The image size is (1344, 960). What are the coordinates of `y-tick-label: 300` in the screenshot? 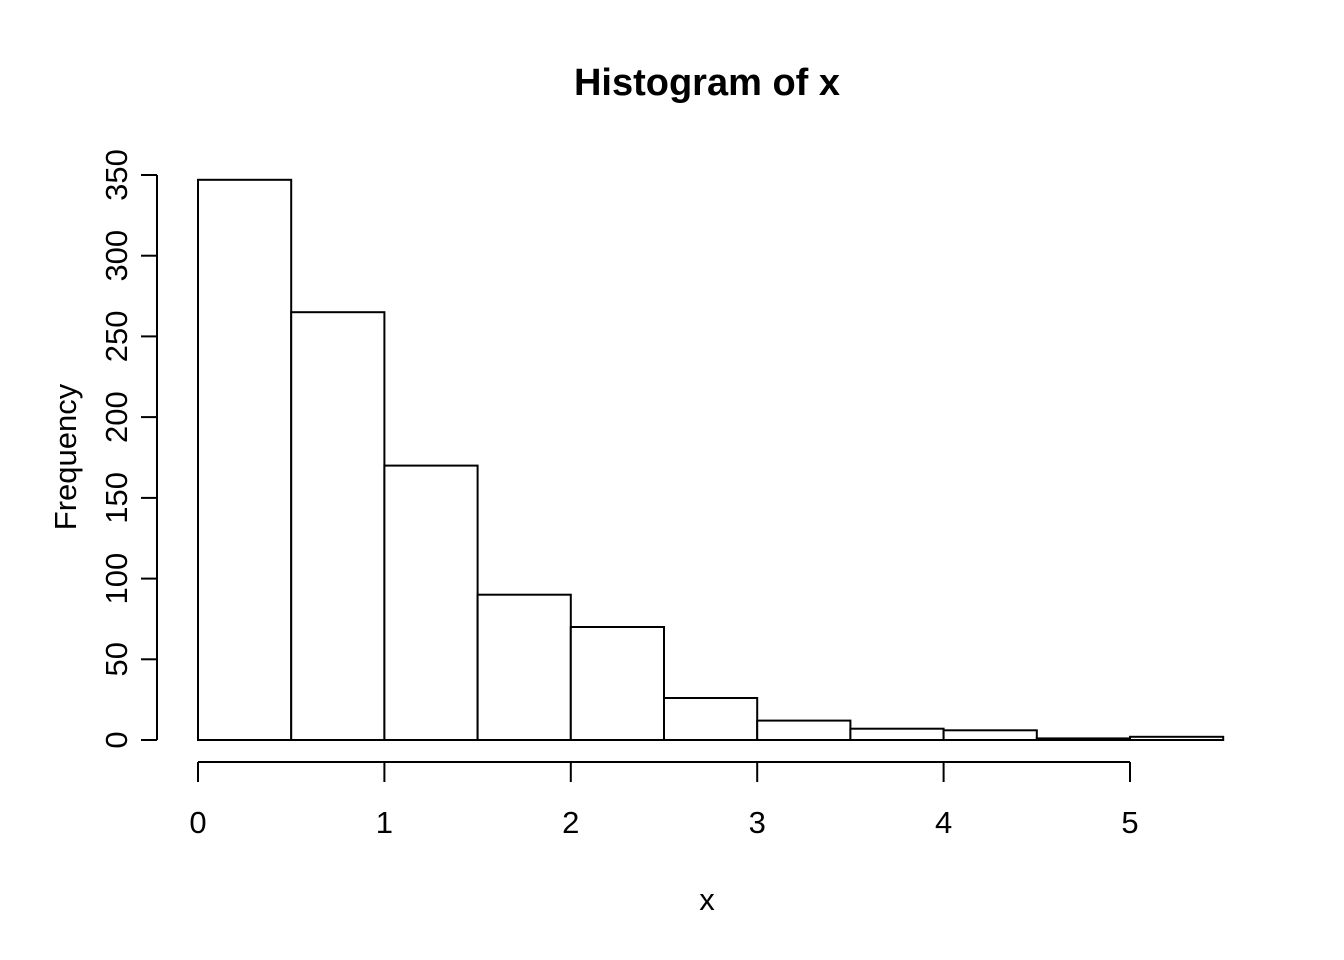 It's located at (116, 256).